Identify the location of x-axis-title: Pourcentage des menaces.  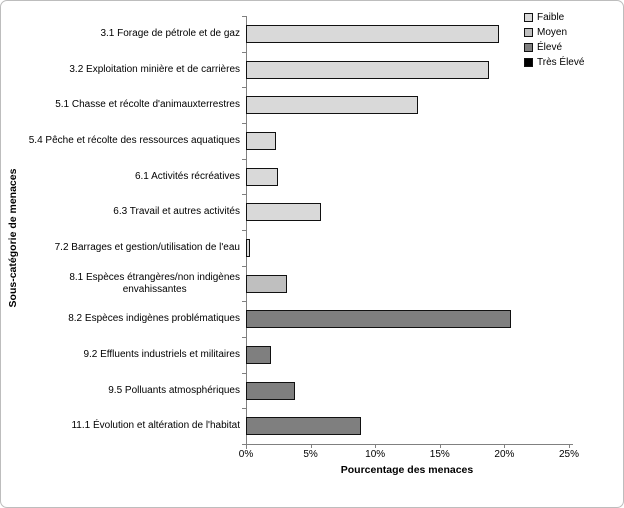
(407, 470).